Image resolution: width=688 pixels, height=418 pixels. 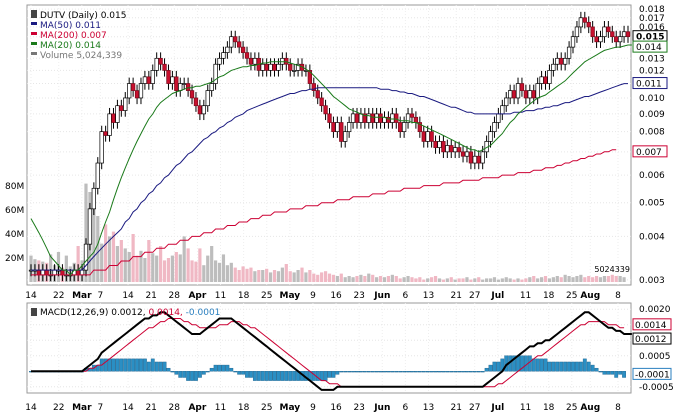 I want to click on legend-label: MA(20) 0.014, so click(x=70, y=46).